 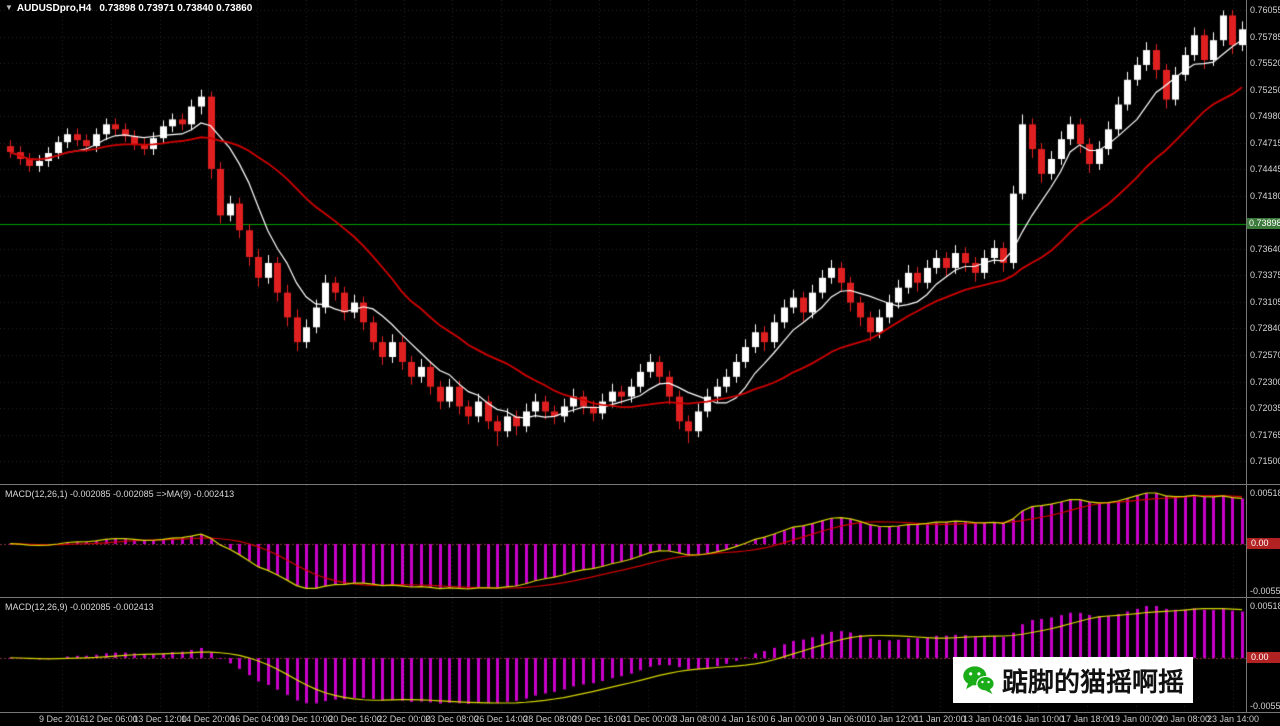 What do you see at coordinates (648, 719) in the screenshot?
I see `time-axis-label: 31 Dec 00:00` at bounding box center [648, 719].